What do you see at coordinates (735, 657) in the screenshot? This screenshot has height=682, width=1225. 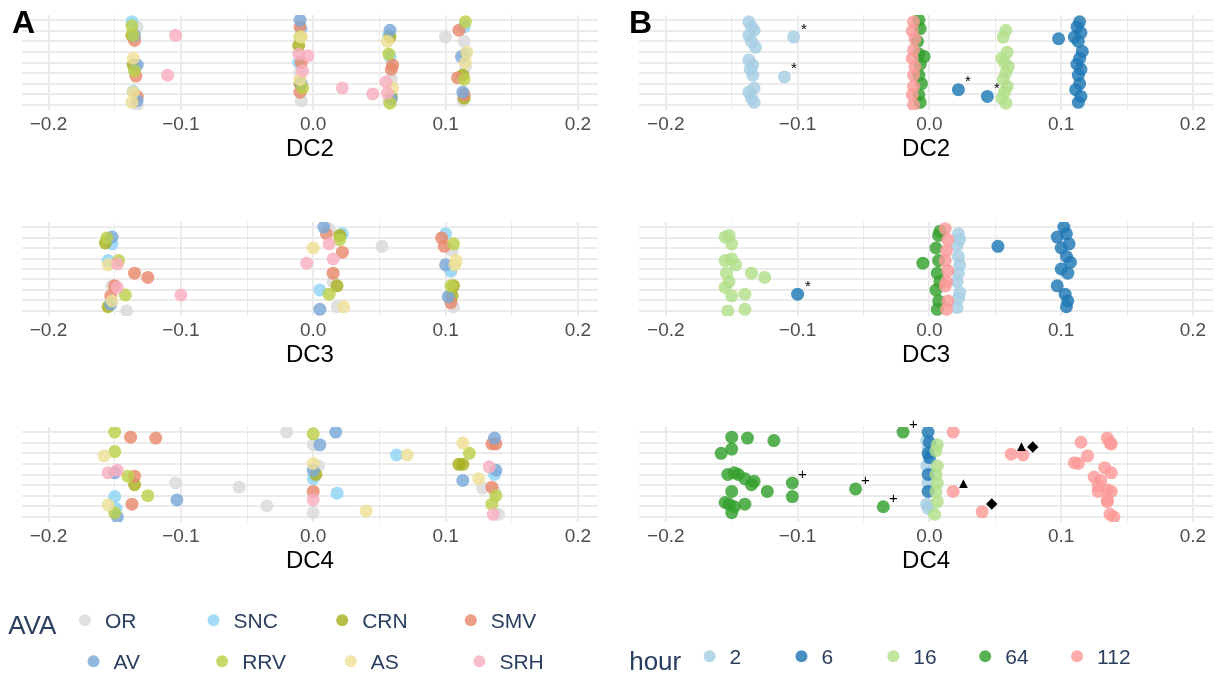 I see `legend-label: 2` at bounding box center [735, 657].